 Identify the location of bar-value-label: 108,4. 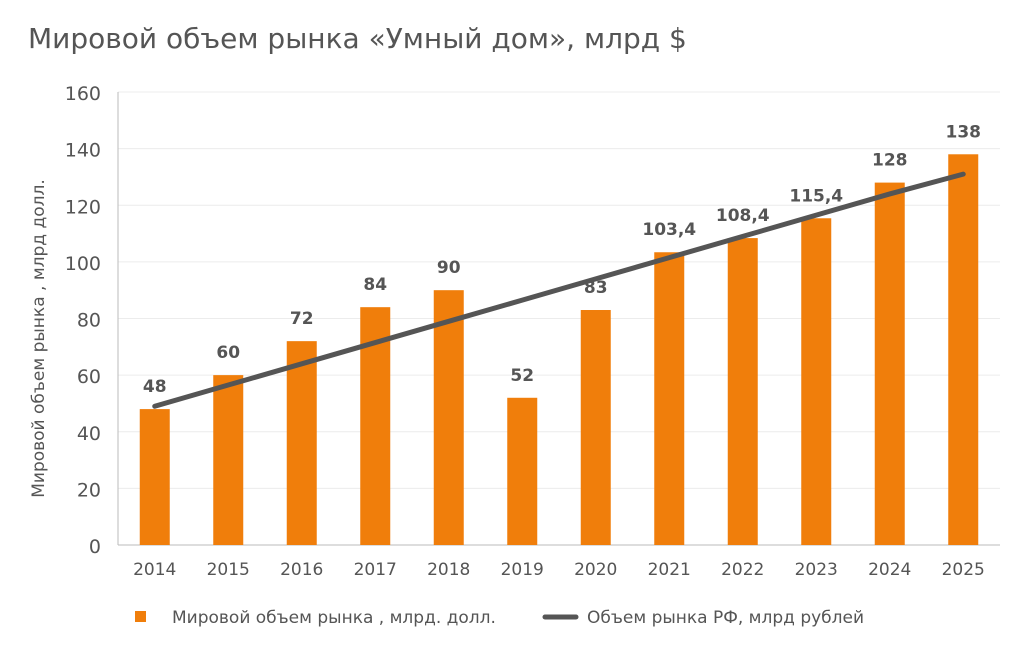
(743, 216).